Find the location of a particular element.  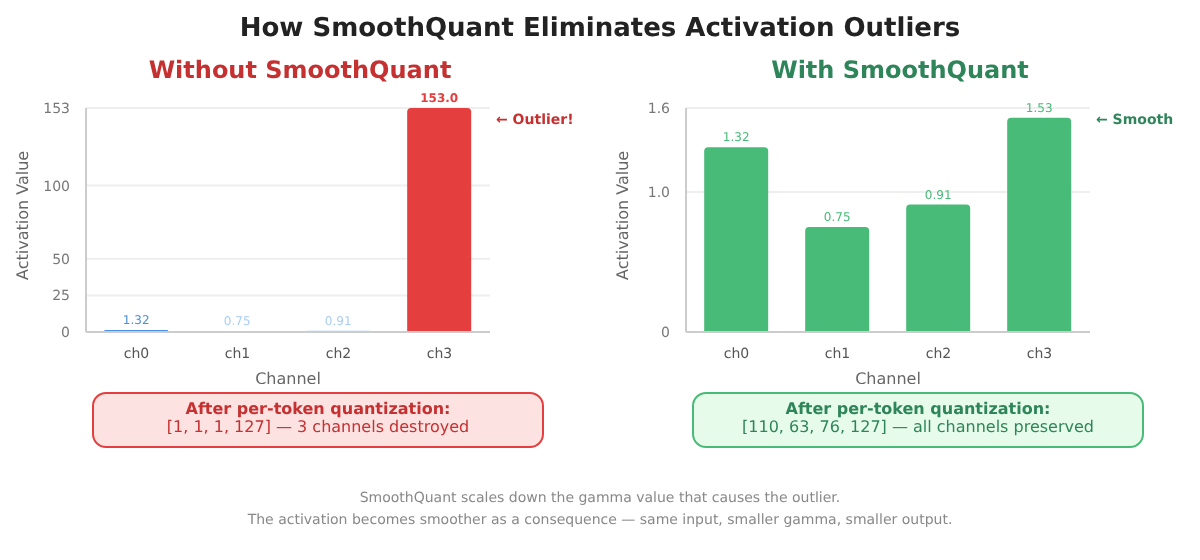

text: How SmoothQuant Eliminates Activation Outliers is located at coordinates (600, 29).